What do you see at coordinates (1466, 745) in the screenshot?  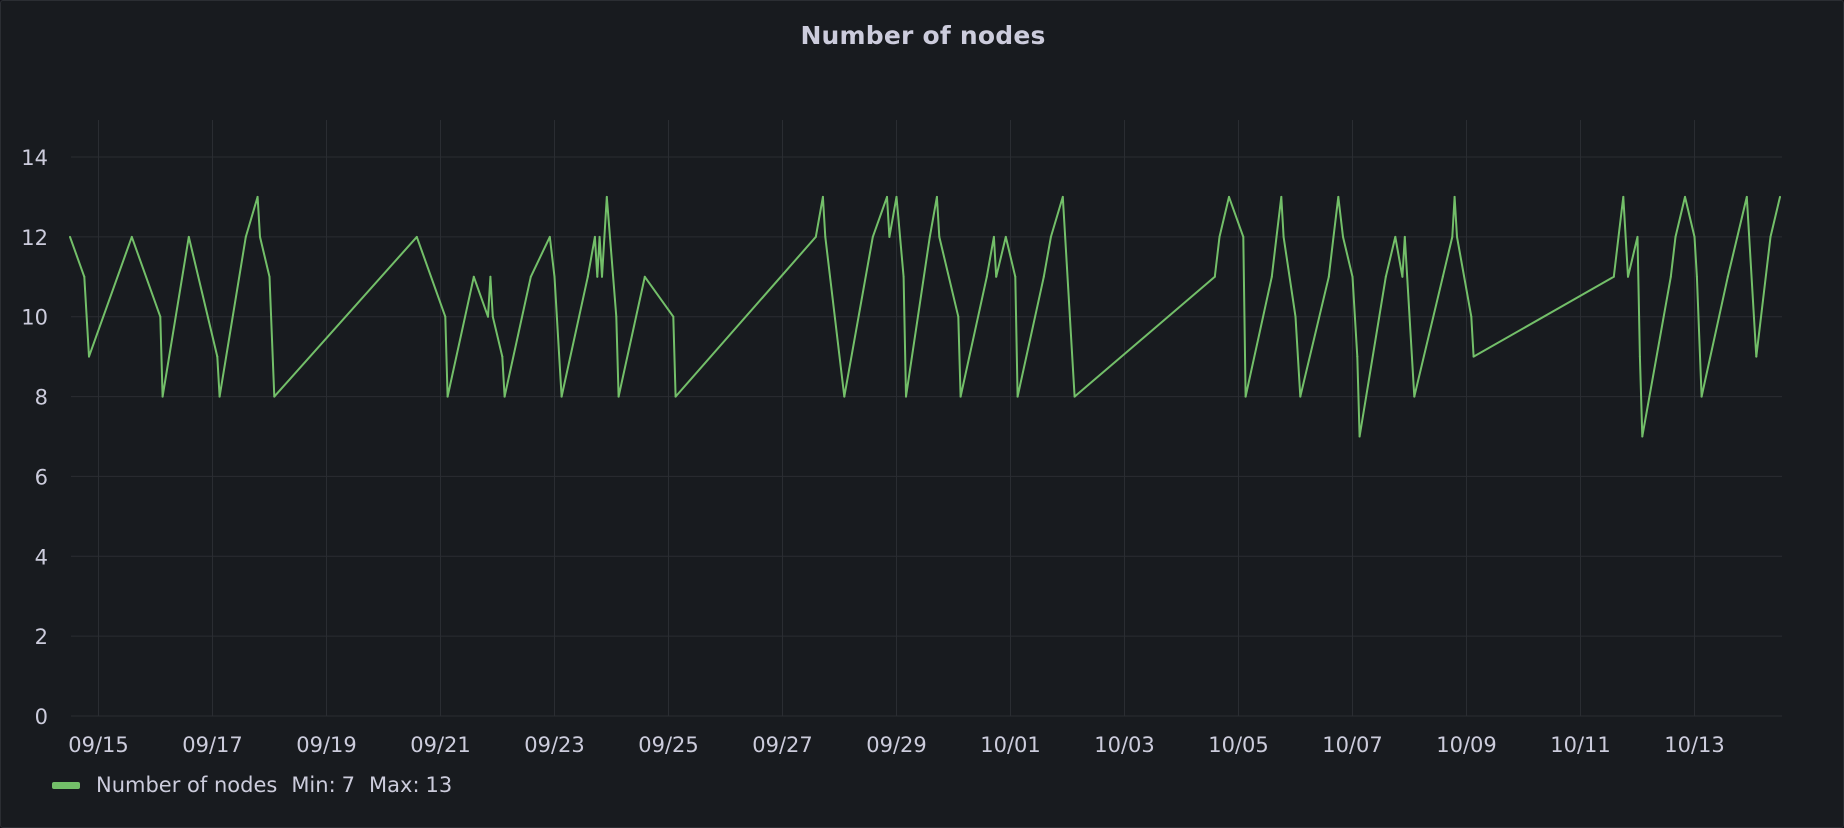 I see `x-tick-label: 10/09` at bounding box center [1466, 745].